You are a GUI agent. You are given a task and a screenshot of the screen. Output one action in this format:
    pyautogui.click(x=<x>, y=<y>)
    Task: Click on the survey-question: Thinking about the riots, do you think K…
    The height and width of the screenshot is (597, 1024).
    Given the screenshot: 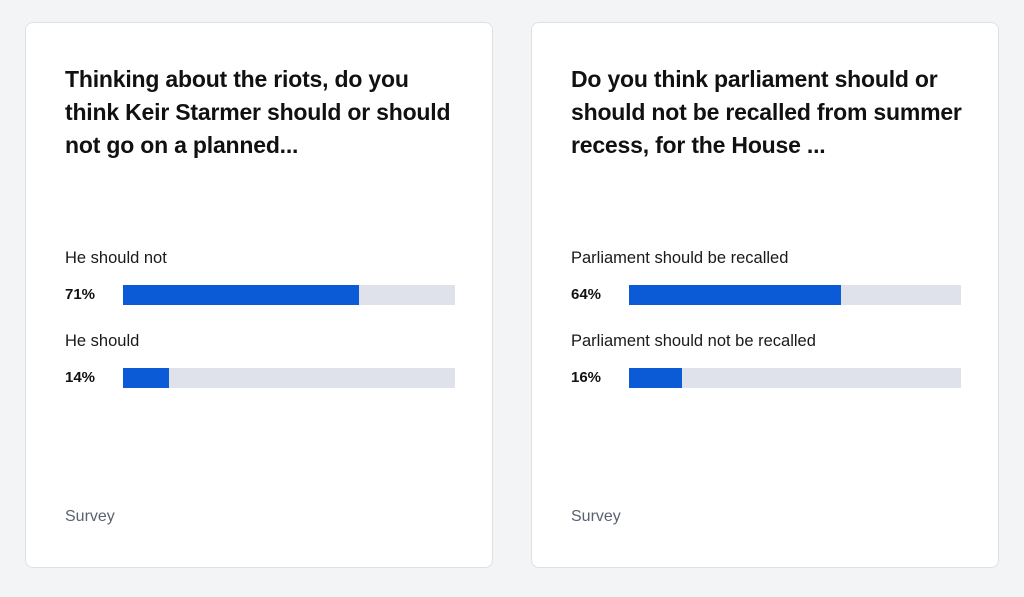 What is the action you would take?
    pyautogui.click(x=258, y=112)
    